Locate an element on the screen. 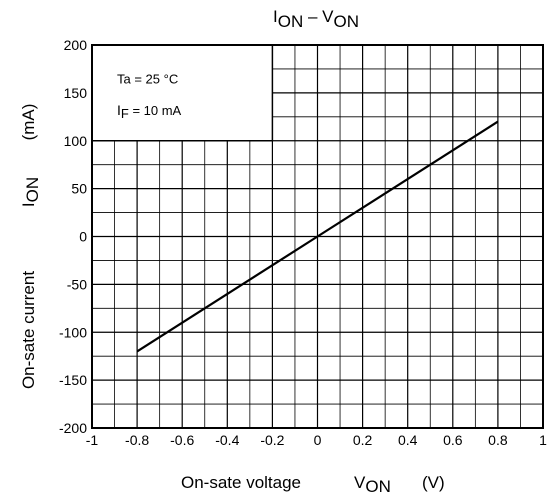 Image resolution: width=553 pixels, height=502 pixels. y-axis-symbol: ION is located at coordinates (30, 192).